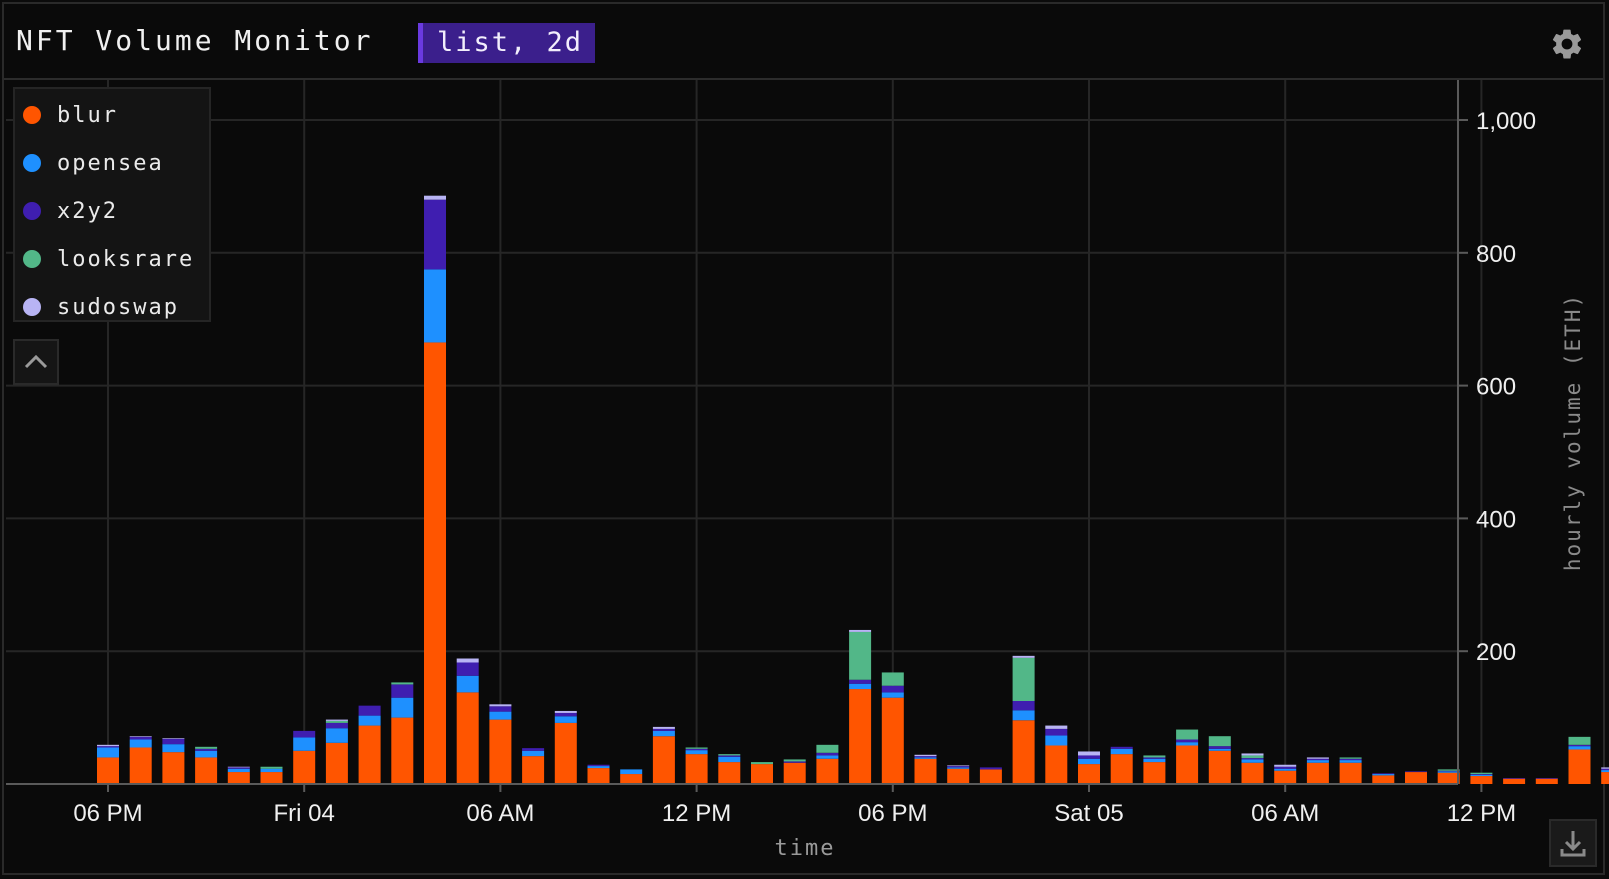  I want to click on collapse-legend-button, so click(36, 362).